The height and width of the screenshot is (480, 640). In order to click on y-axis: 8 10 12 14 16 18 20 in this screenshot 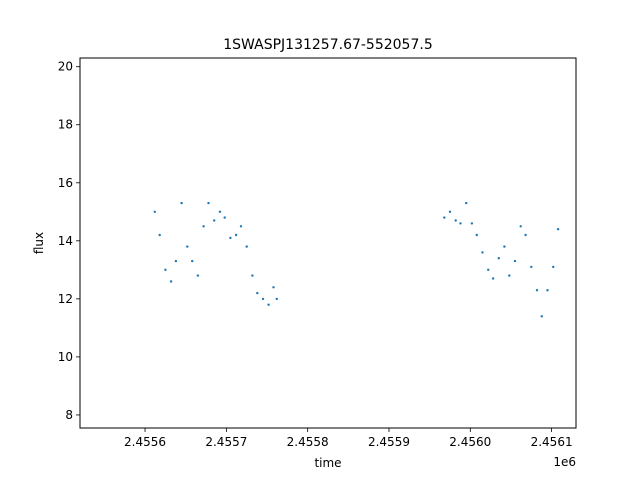, I will do `click(69, 241)`.